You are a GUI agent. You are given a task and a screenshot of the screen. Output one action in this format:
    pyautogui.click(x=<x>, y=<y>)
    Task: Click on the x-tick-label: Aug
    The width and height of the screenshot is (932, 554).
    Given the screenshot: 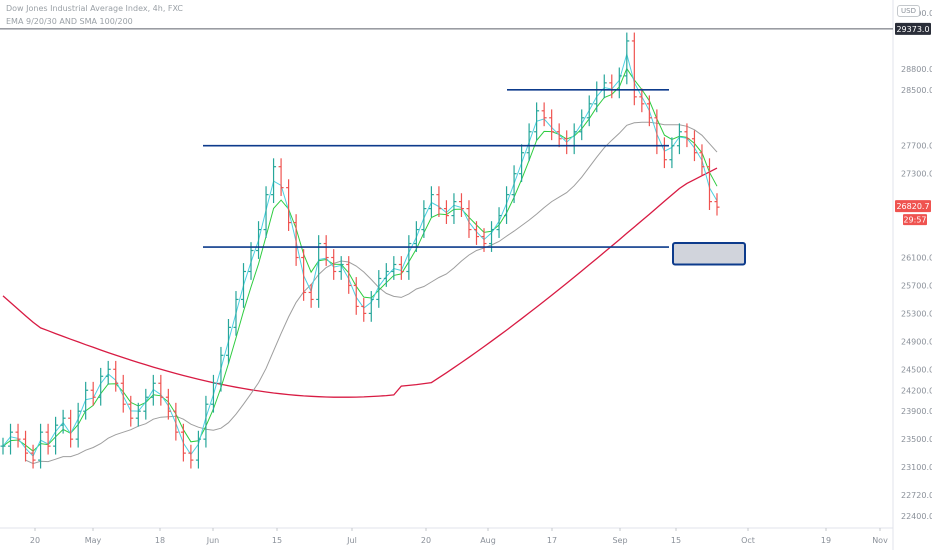 What is the action you would take?
    pyautogui.click(x=488, y=540)
    